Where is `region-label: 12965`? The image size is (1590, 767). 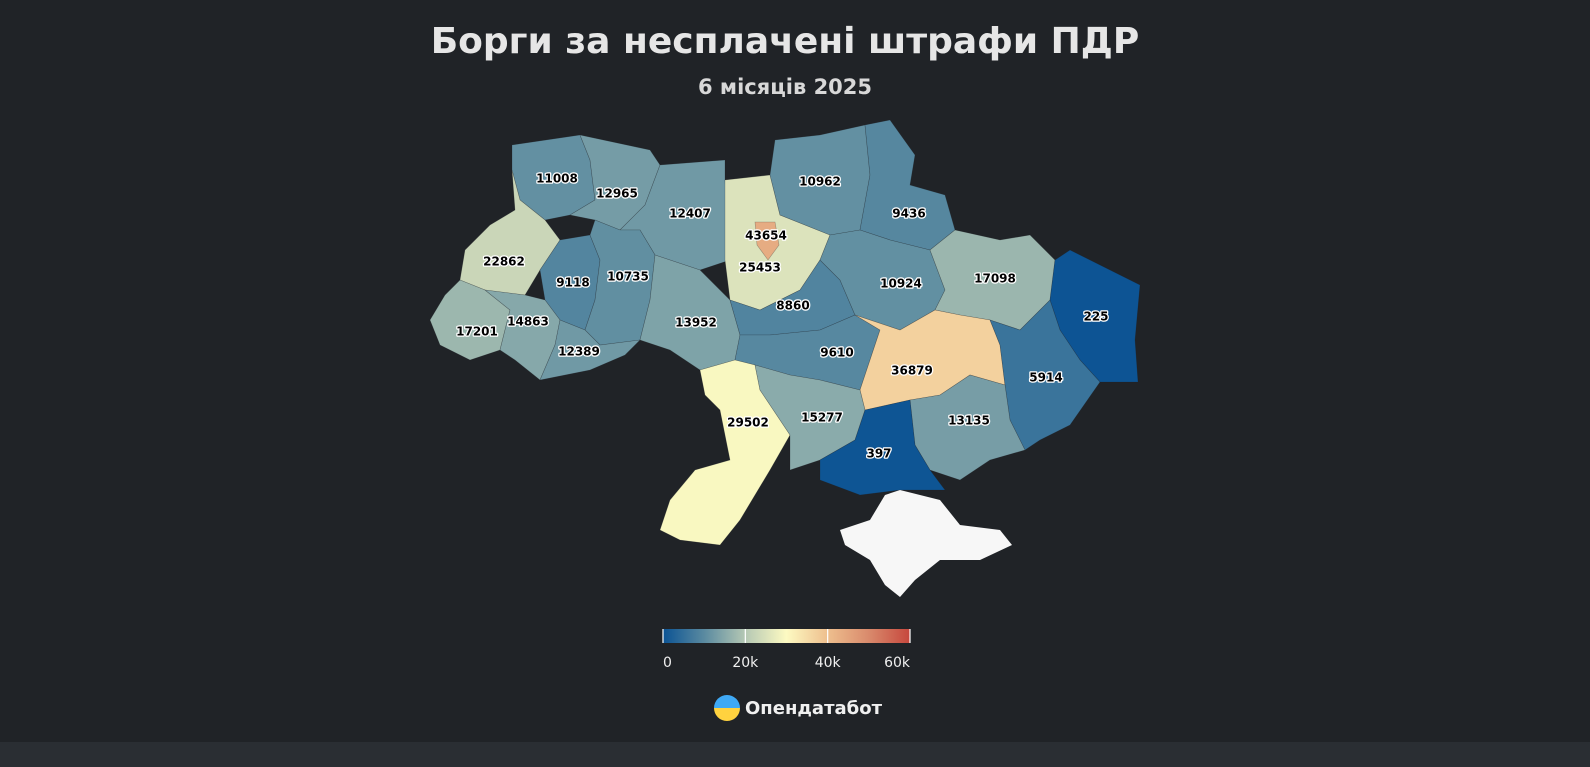 region-label: 12965 is located at coordinates (617, 194).